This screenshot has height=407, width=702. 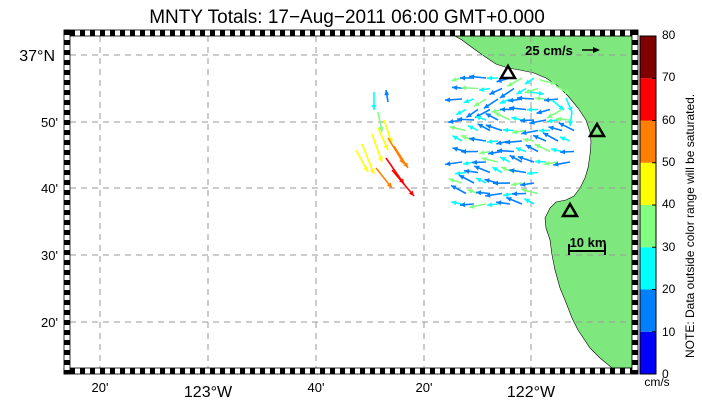 What do you see at coordinates (49, 322) in the screenshot?
I see `lat-tick-20: 20'` at bounding box center [49, 322].